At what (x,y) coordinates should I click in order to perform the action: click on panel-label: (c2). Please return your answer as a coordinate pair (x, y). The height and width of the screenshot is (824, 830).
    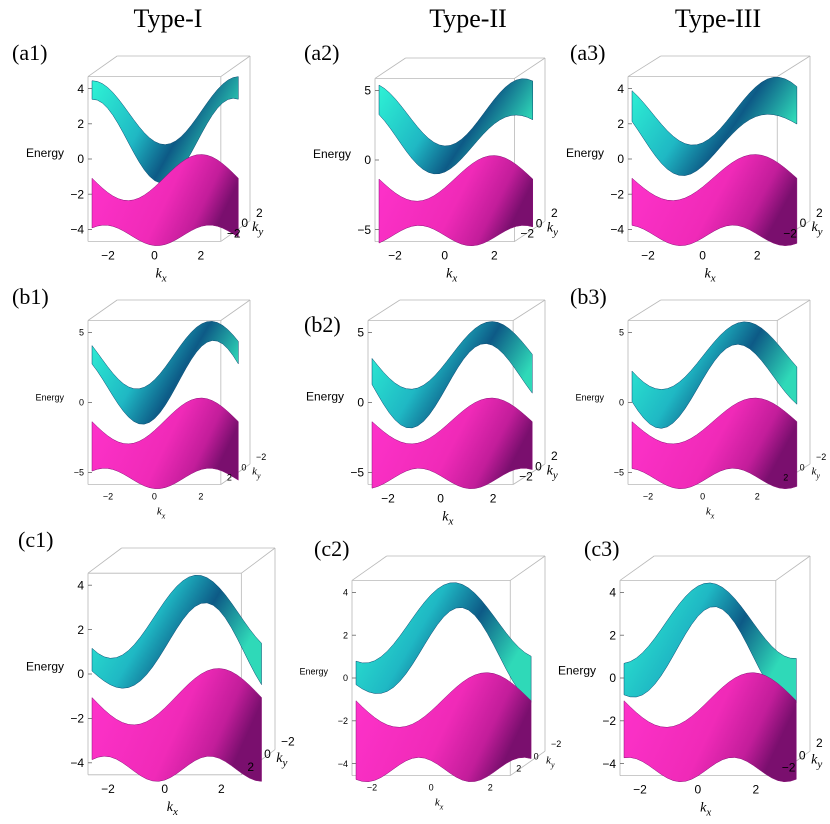
    Looking at the image, I should click on (331, 548).